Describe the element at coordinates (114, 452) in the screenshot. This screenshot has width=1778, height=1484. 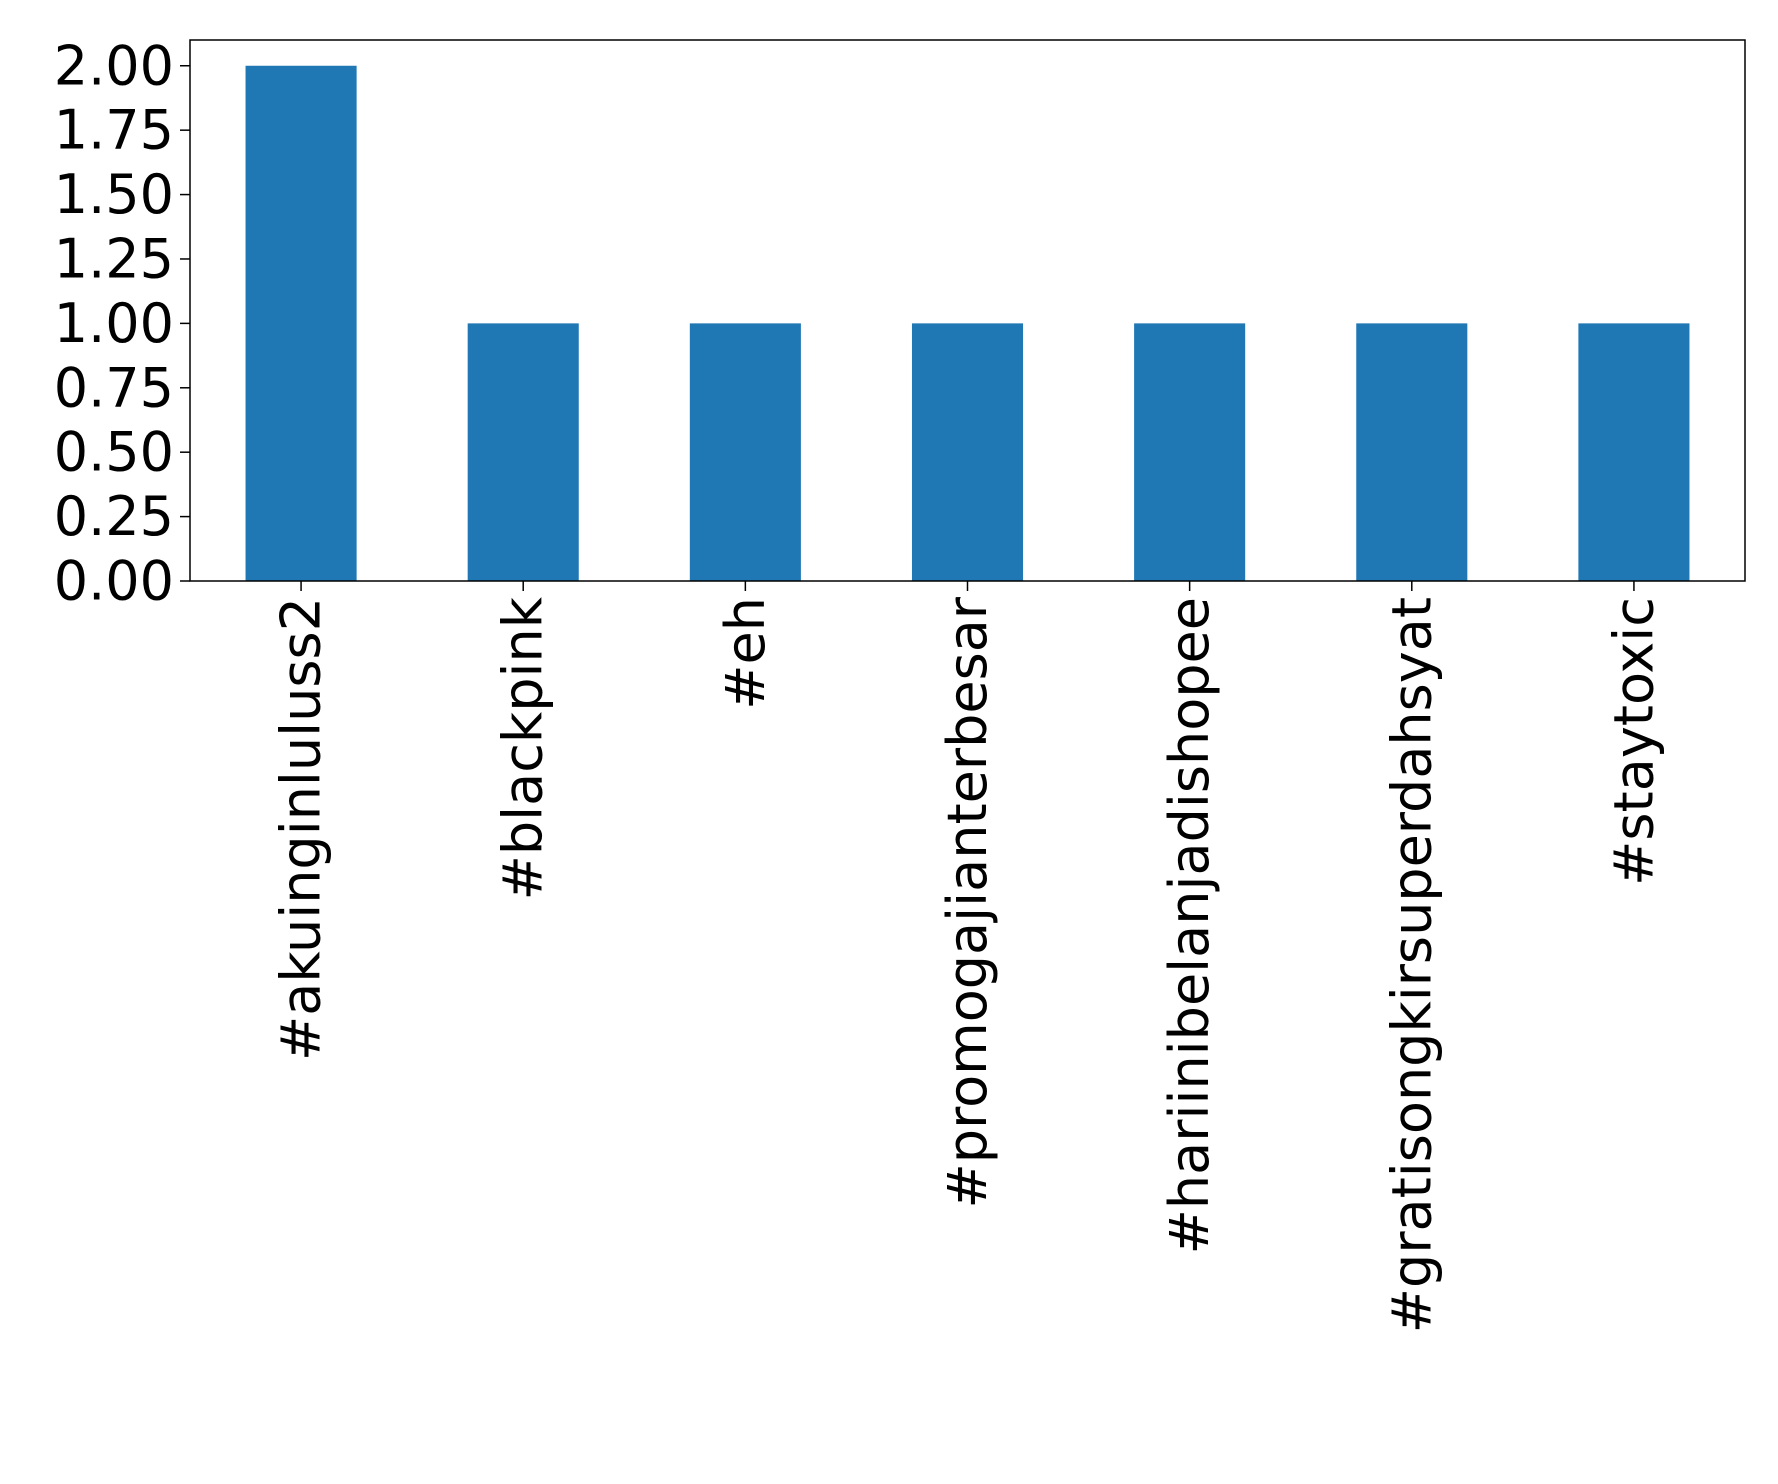
I see `y-tick-label-2: 0.50` at that location.